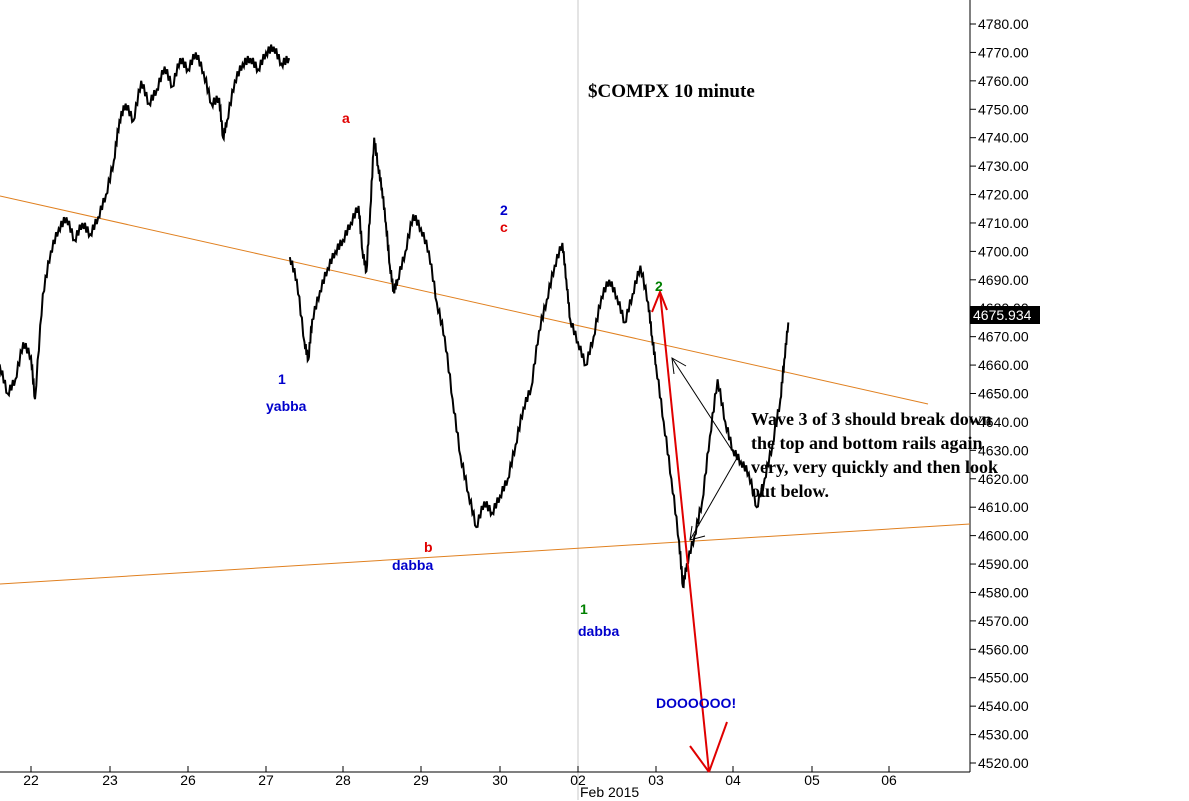 The height and width of the screenshot is (801, 1189). I want to click on projection-arrow, so click(689, 531).